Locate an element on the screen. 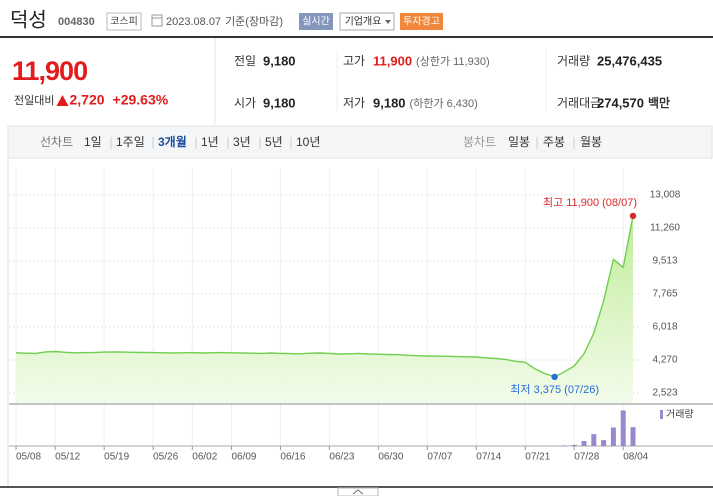 This screenshot has height=496, width=713. y-tick-label: 13,008 is located at coordinates (665, 195).